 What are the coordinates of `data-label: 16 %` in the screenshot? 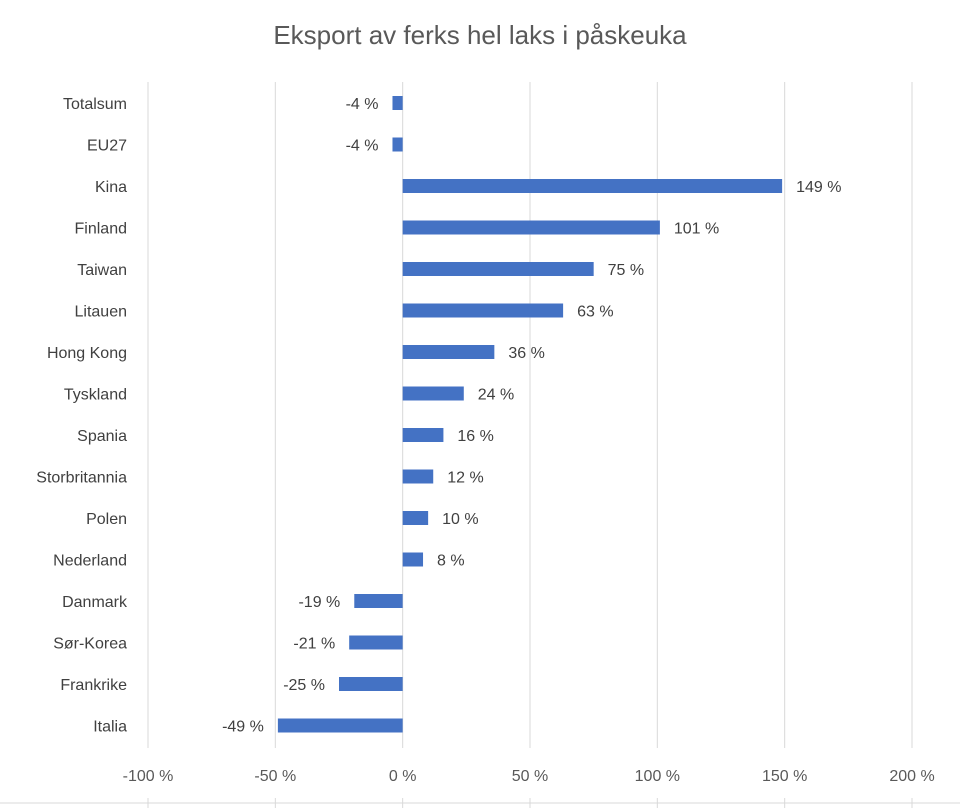 It's located at (475, 436).